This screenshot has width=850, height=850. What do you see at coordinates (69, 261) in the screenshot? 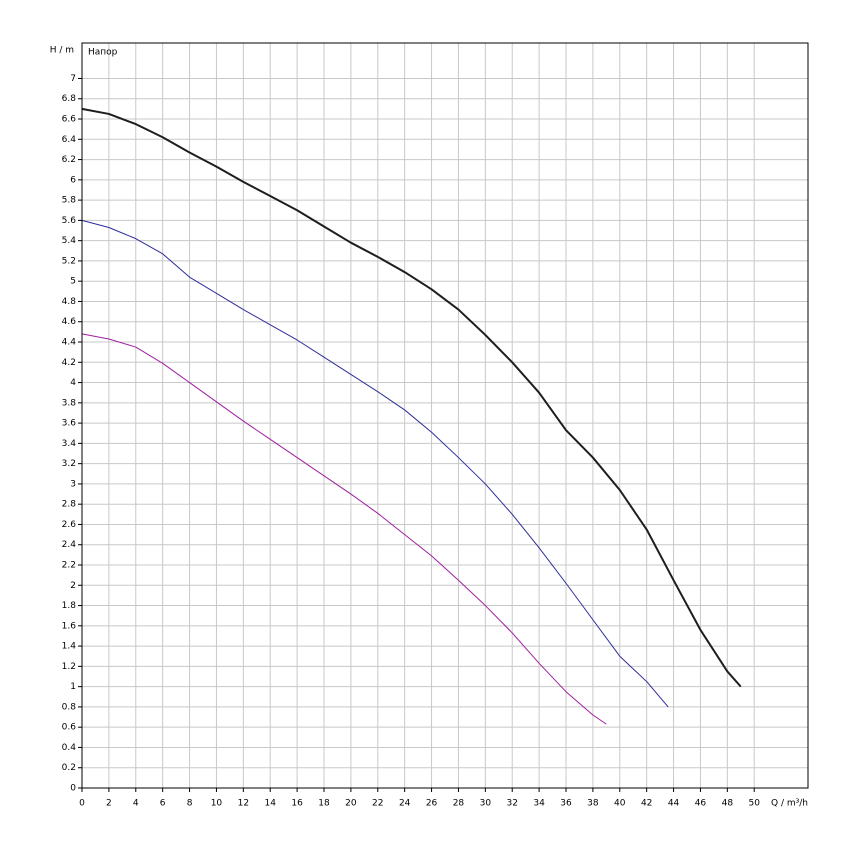
I see `y-tick-label: 5.2` at bounding box center [69, 261].